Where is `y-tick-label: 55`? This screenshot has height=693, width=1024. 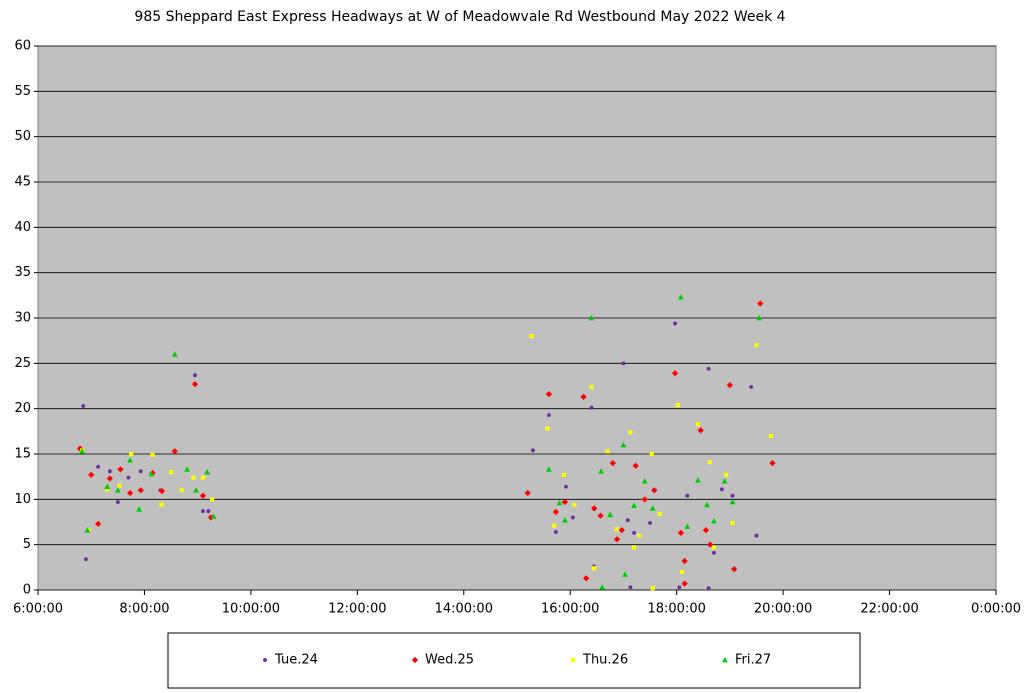 y-tick-label: 55 is located at coordinates (22, 91).